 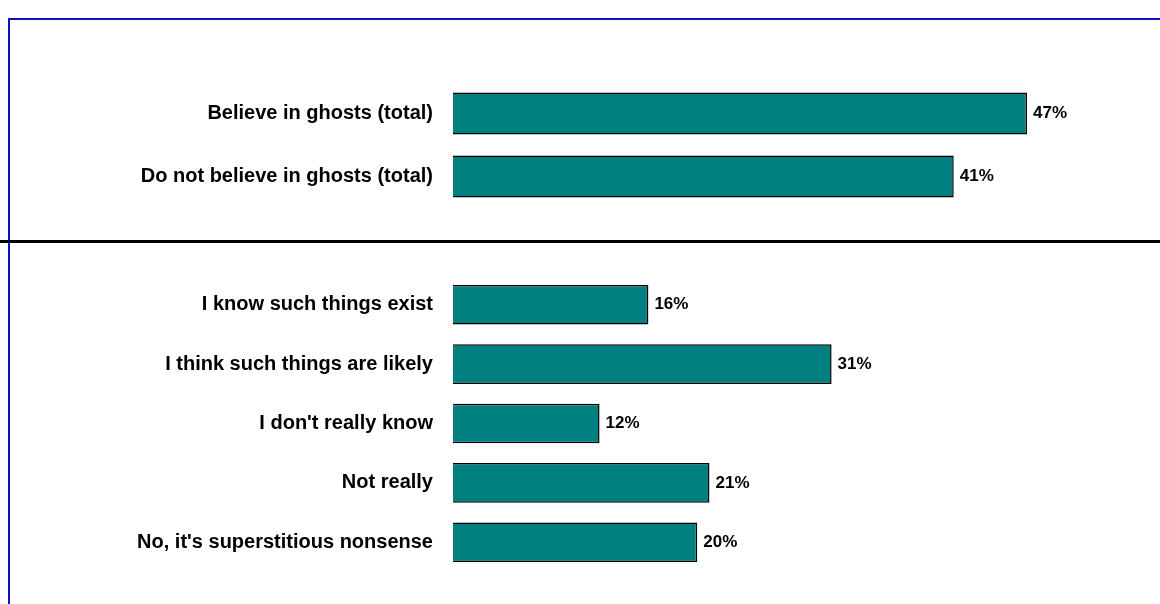 What do you see at coordinates (976, 176) in the screenshot?
I see `data-label: 41%` at bounding box center [976, 176].